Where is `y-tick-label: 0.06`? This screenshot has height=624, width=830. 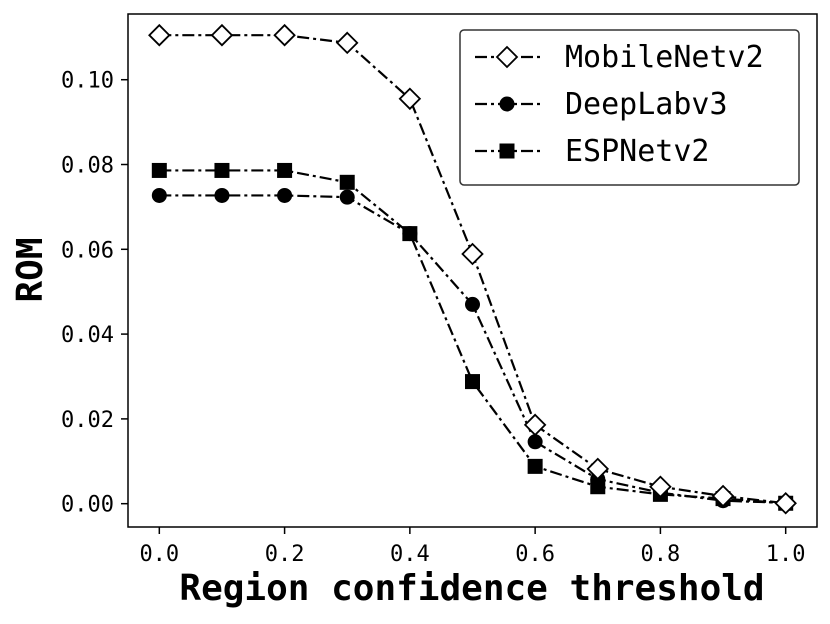
y-tick-label: 0.06 is located at coordinates (87, 250).